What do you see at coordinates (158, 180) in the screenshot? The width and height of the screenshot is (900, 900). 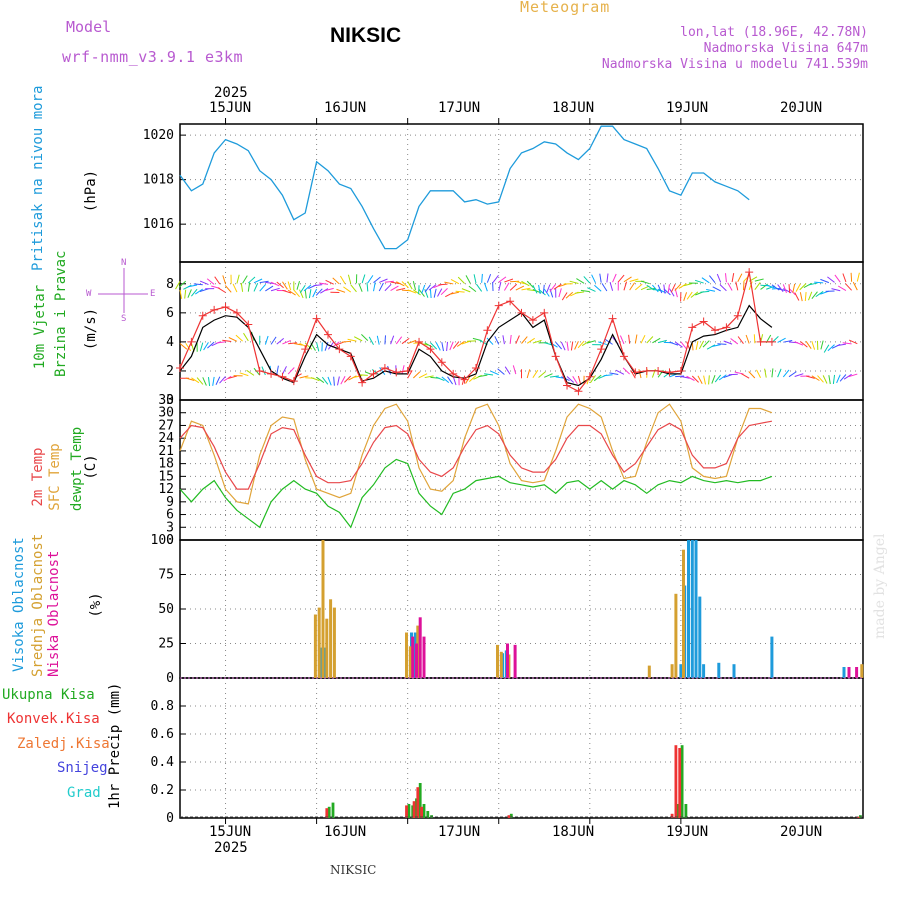 I see `y-tick-label: 1018` at bounding box center [158, 180].